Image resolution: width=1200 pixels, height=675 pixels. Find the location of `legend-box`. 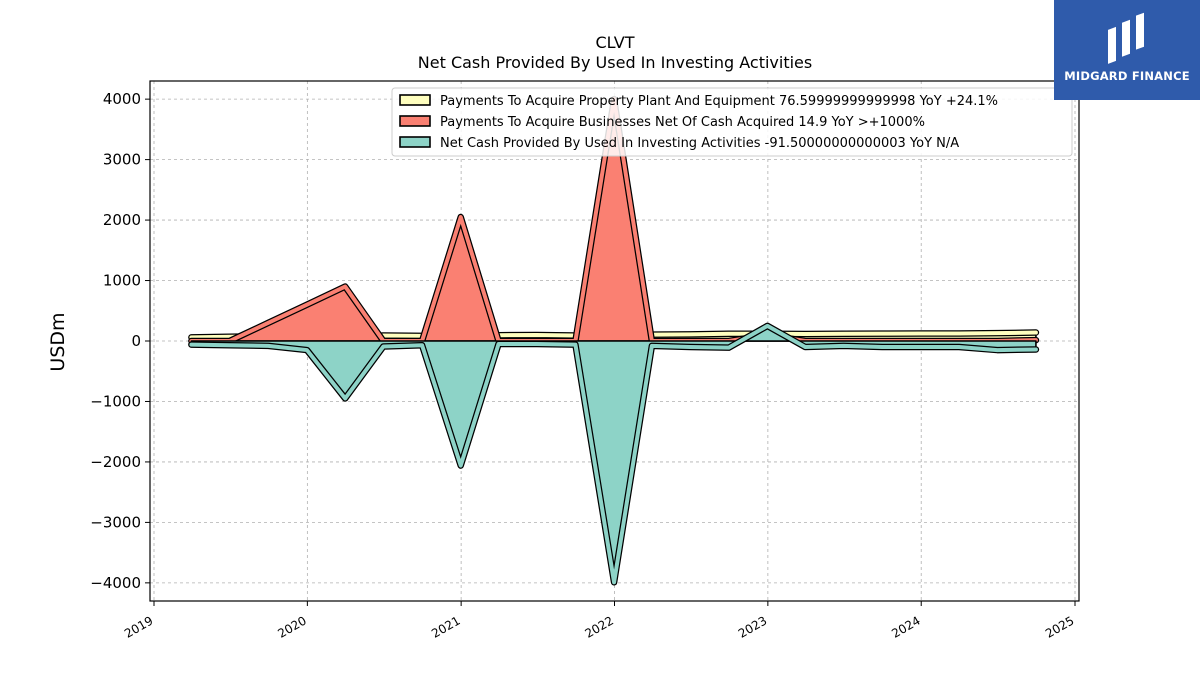

legend-box is located at coordinates (732, 122).